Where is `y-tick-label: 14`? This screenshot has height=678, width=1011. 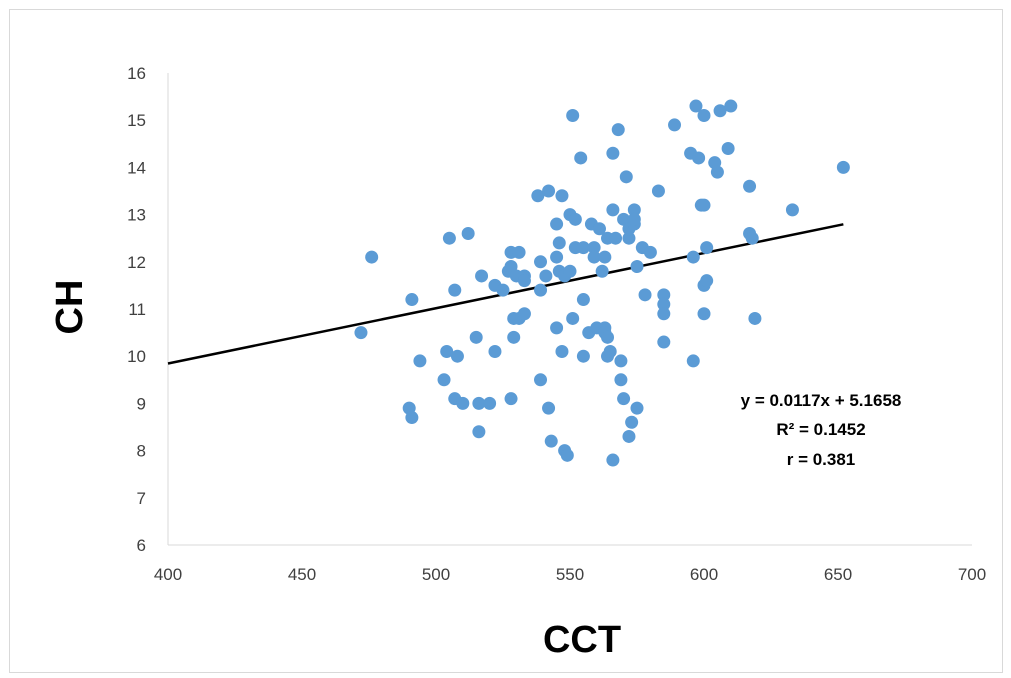 y-tick-label: 14 is located at coordinates (136, 167).